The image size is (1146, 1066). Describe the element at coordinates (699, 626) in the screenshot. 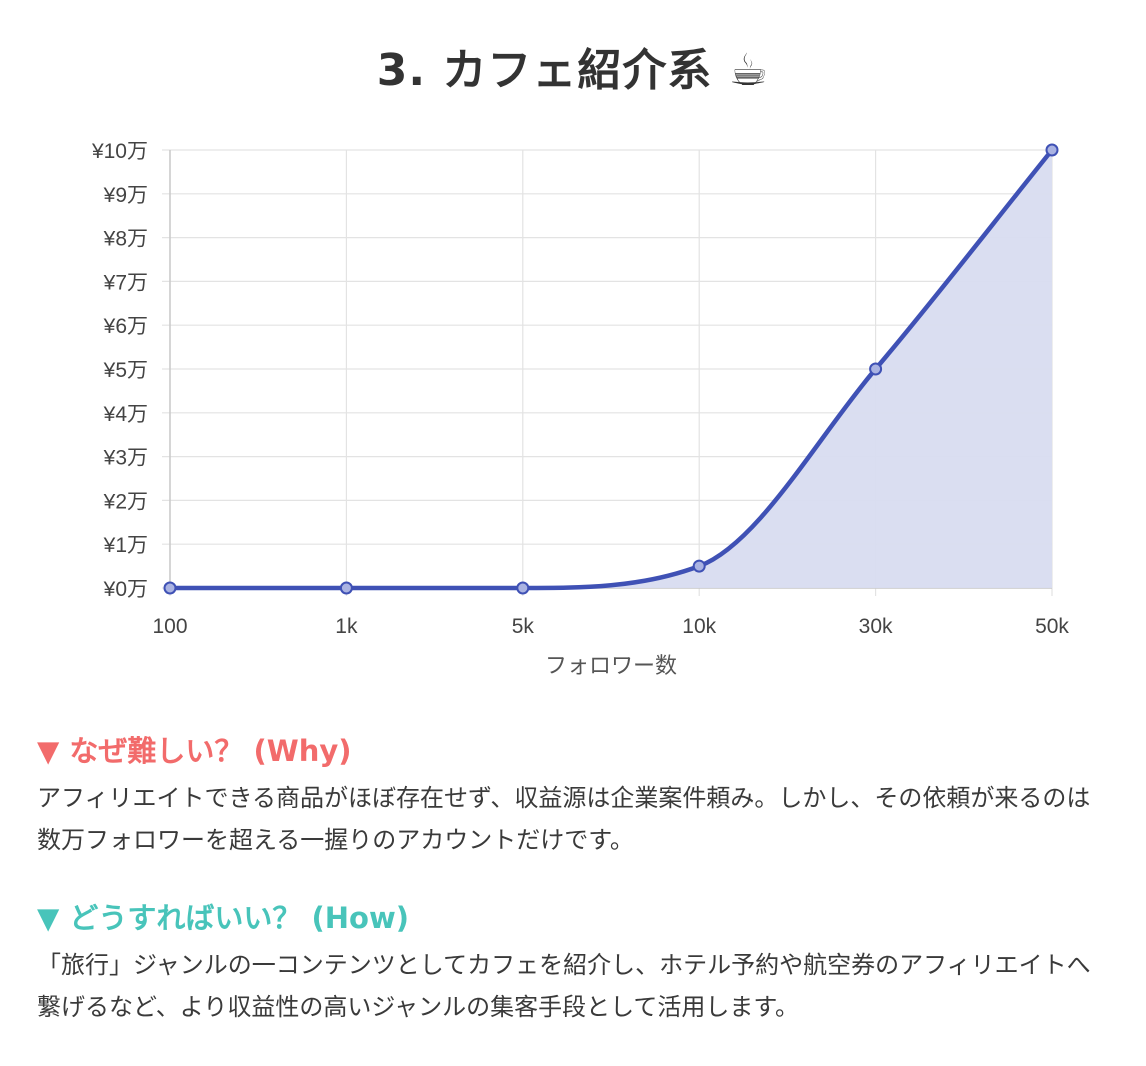

I see `x-tick-label: 10k` at that location.